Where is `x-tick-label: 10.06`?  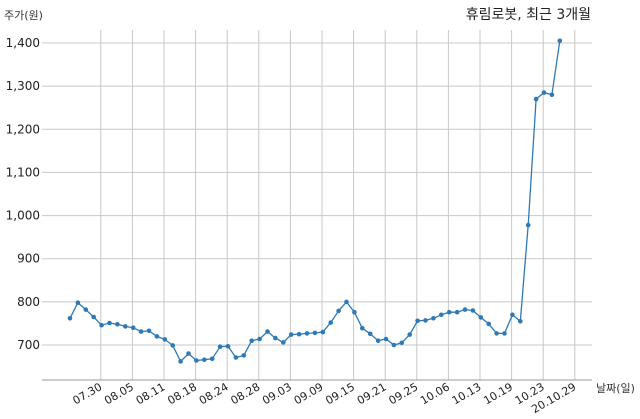
x-tick-label: 10.06 is located at coordinates (435, 393).